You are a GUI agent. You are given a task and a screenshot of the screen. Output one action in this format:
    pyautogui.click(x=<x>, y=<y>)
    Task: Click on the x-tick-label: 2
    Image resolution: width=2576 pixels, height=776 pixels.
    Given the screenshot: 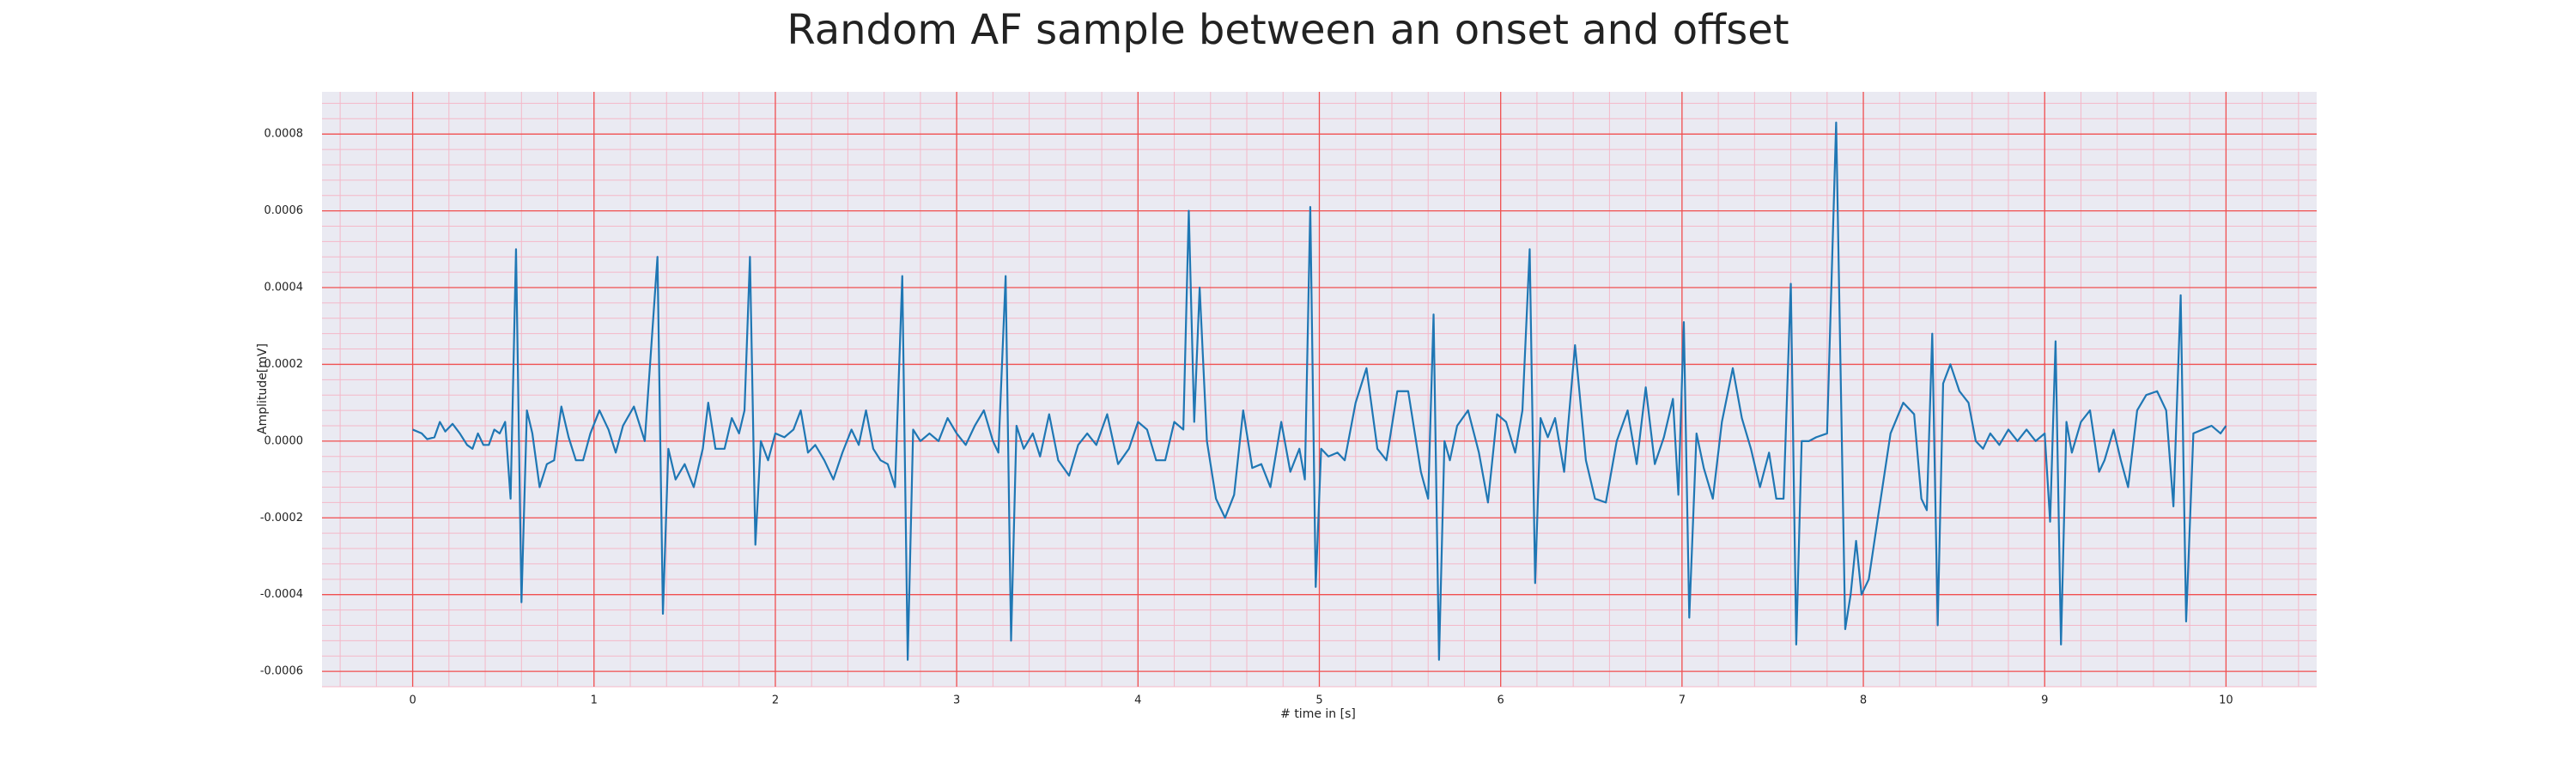 What is the action you would take?
    pyautogui.click(x=775, y=701)
    